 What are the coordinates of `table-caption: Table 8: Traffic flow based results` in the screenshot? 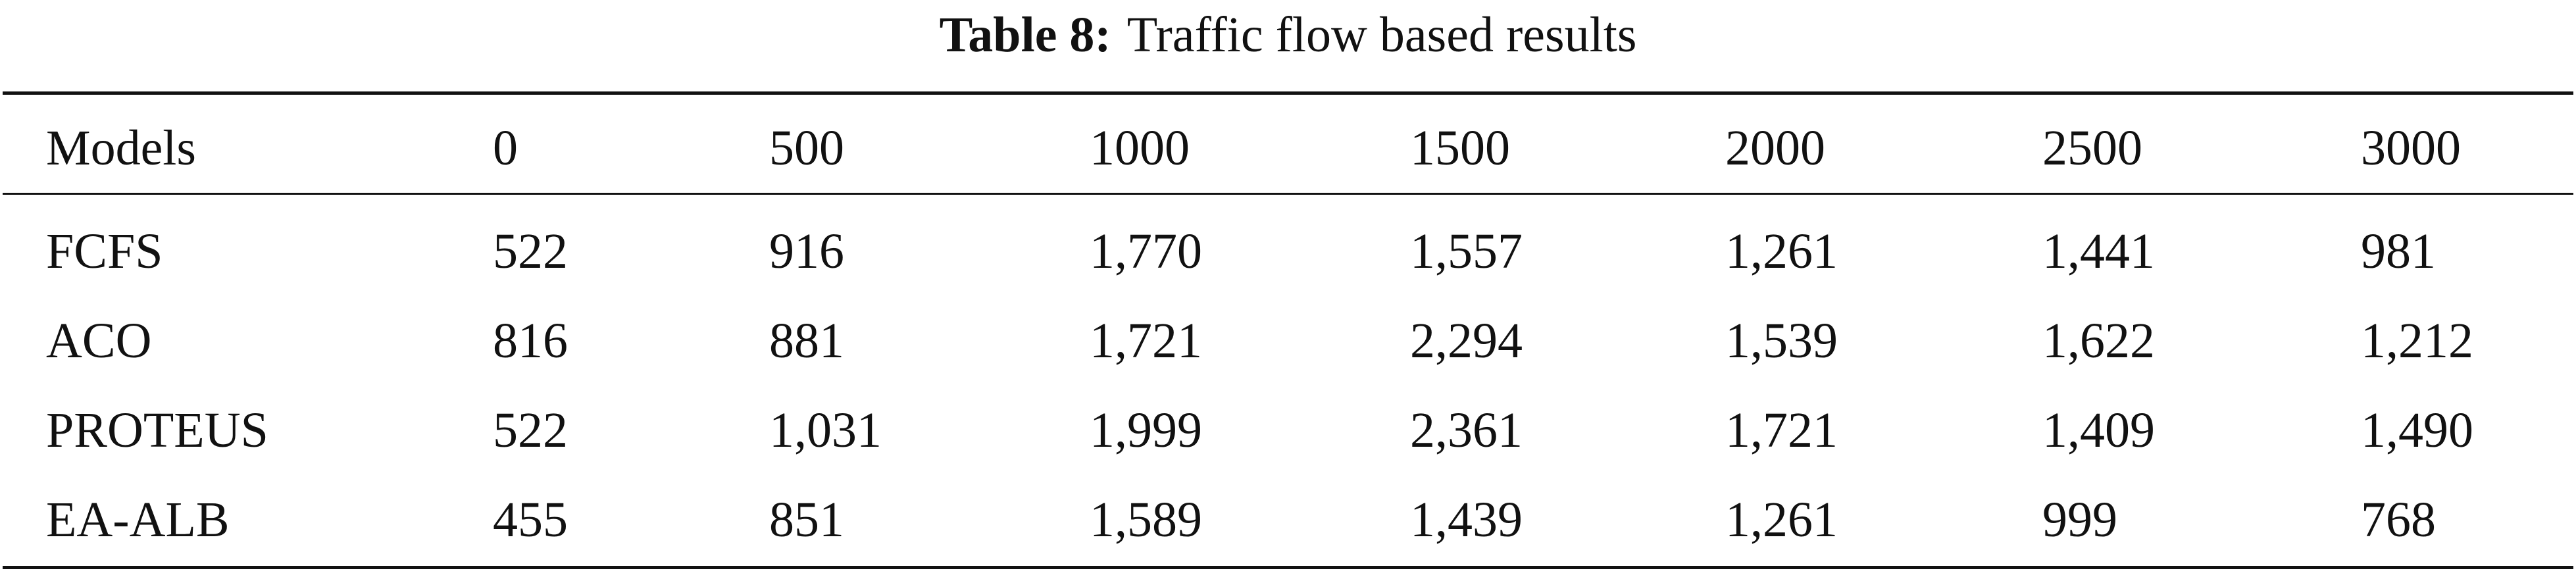 It's located at (1288, 34).